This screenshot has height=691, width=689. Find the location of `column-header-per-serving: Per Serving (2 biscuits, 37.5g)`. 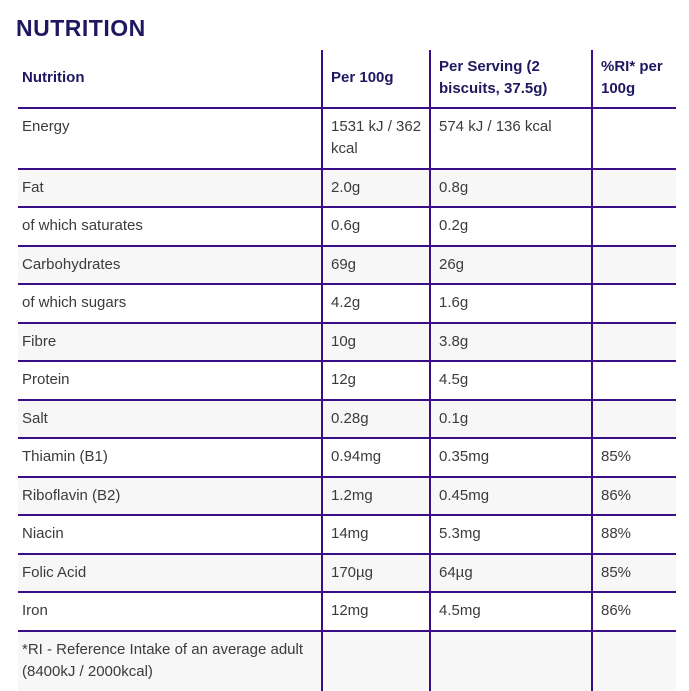

column-header-per-serving: Per Serving (2 biscuits, 37.5g) is located at coordinates (511, 78).